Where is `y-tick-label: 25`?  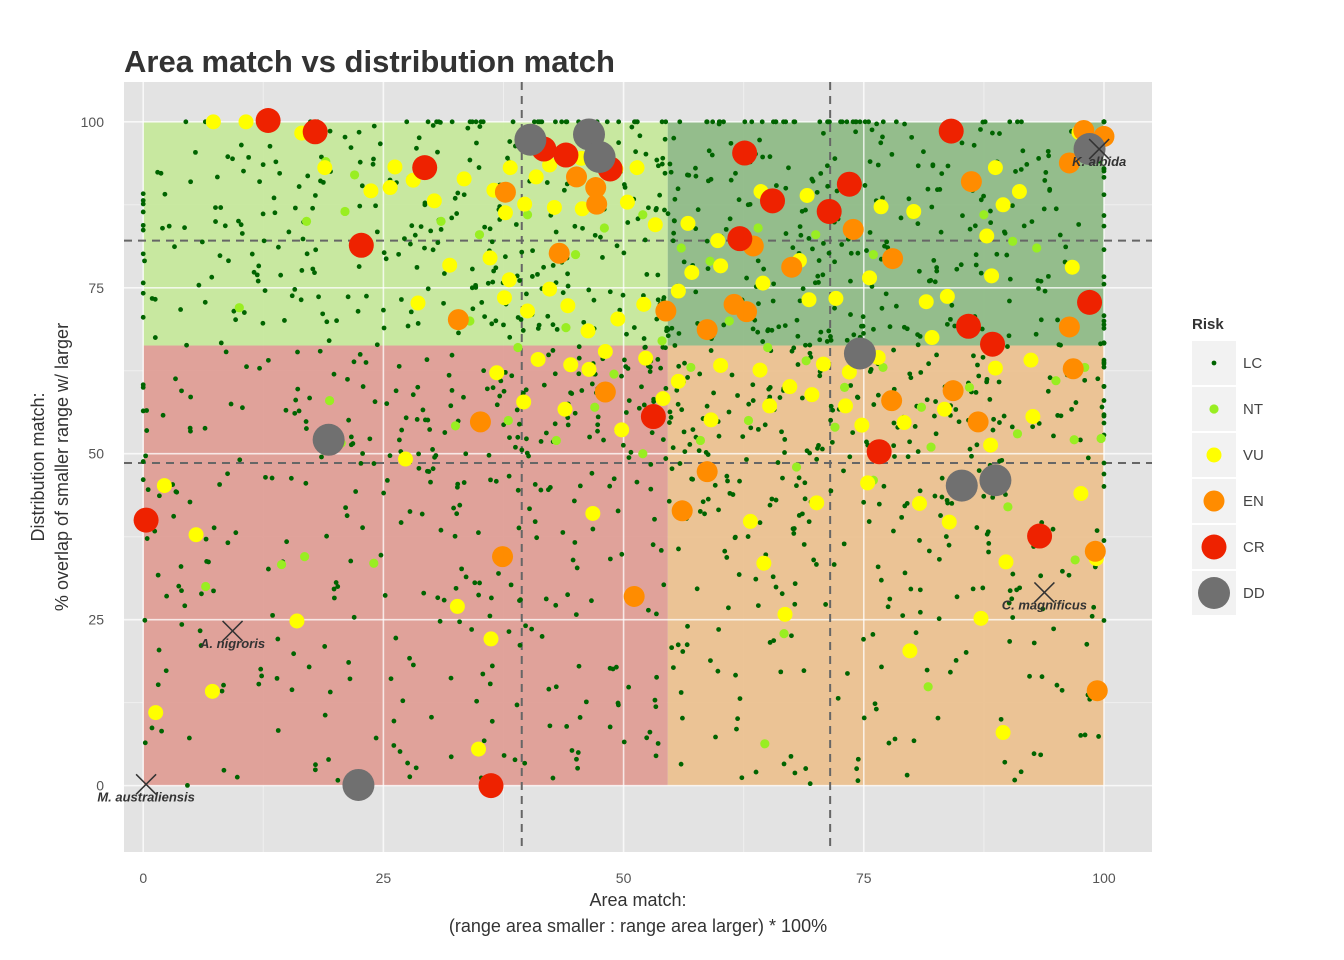
y-tick-label: 25 is located at coordinates (96, 620).